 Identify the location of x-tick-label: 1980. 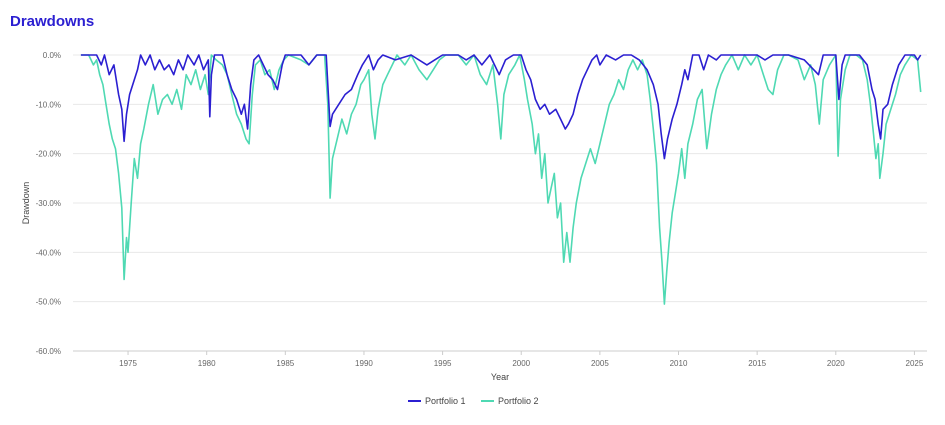
(207, 363).